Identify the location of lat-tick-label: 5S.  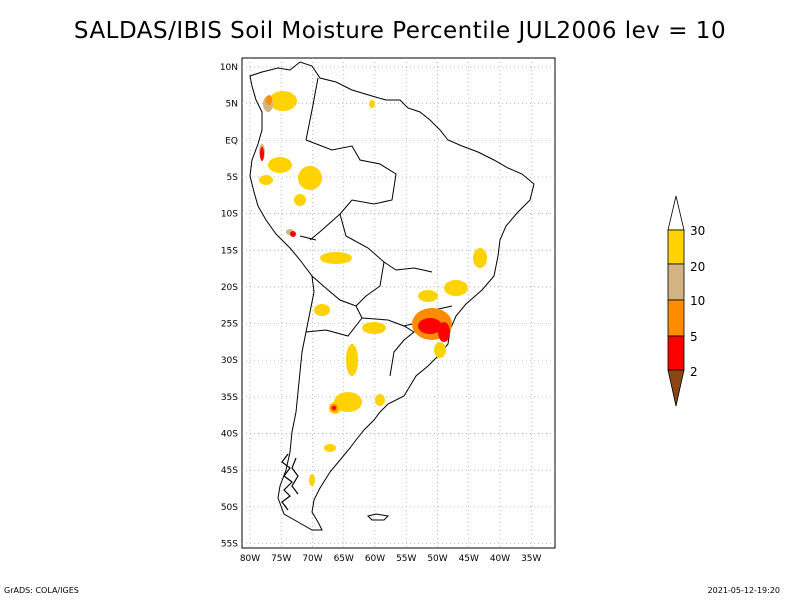
(233, 178).